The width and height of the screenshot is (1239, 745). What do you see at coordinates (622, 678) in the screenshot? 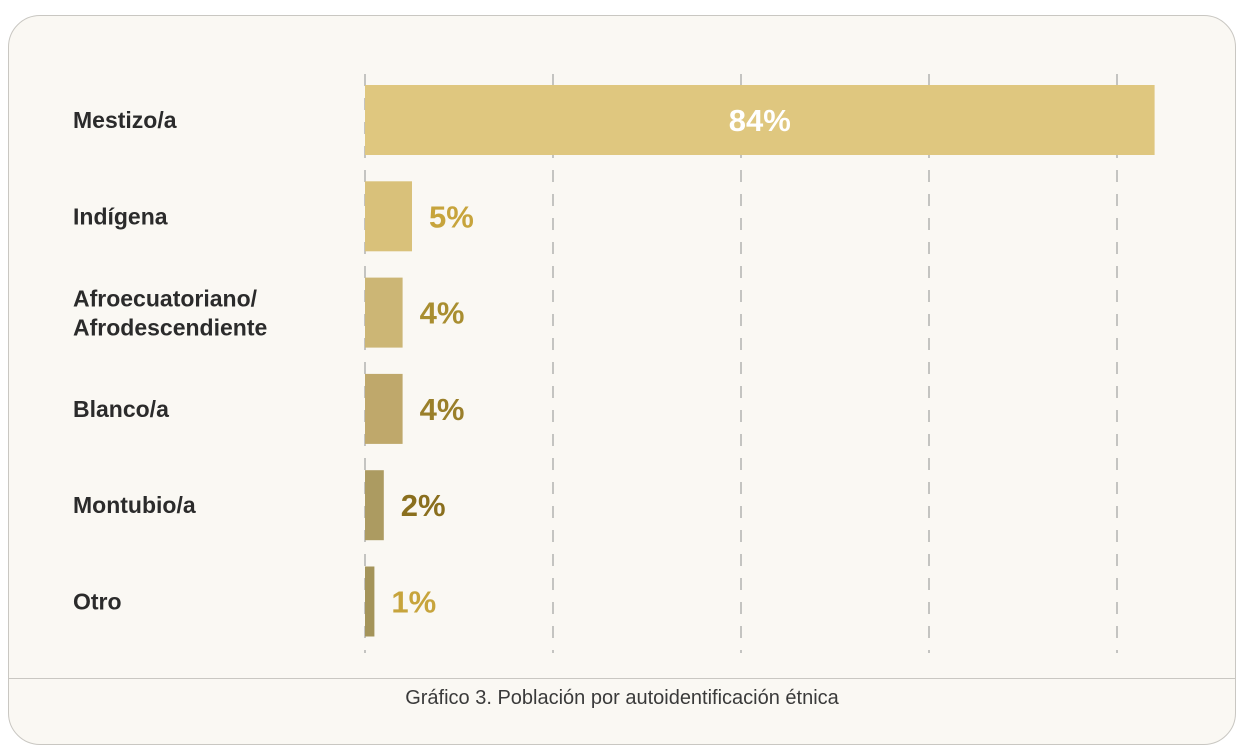
I see `caption-divider` at bounding box center [622, 678].